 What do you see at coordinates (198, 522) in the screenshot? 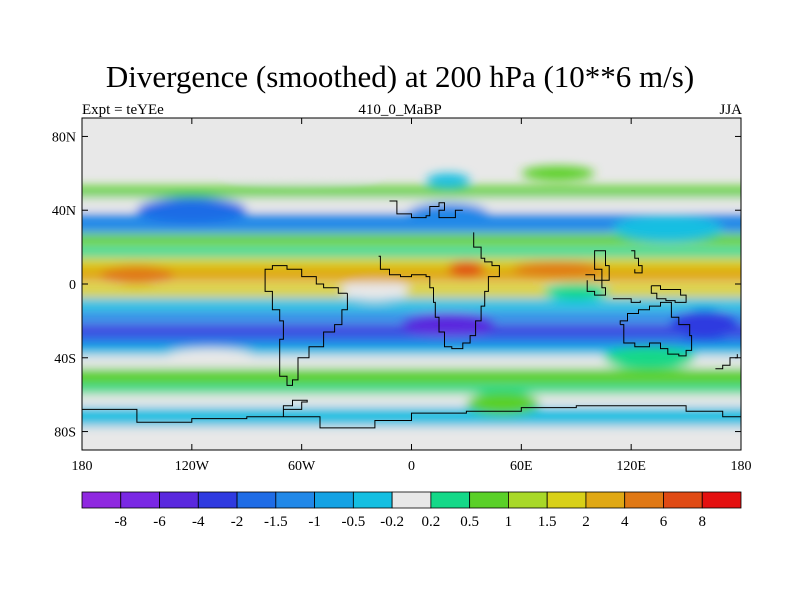
I see `colorbar-label-2: -4` at bounding box center [198, 522].